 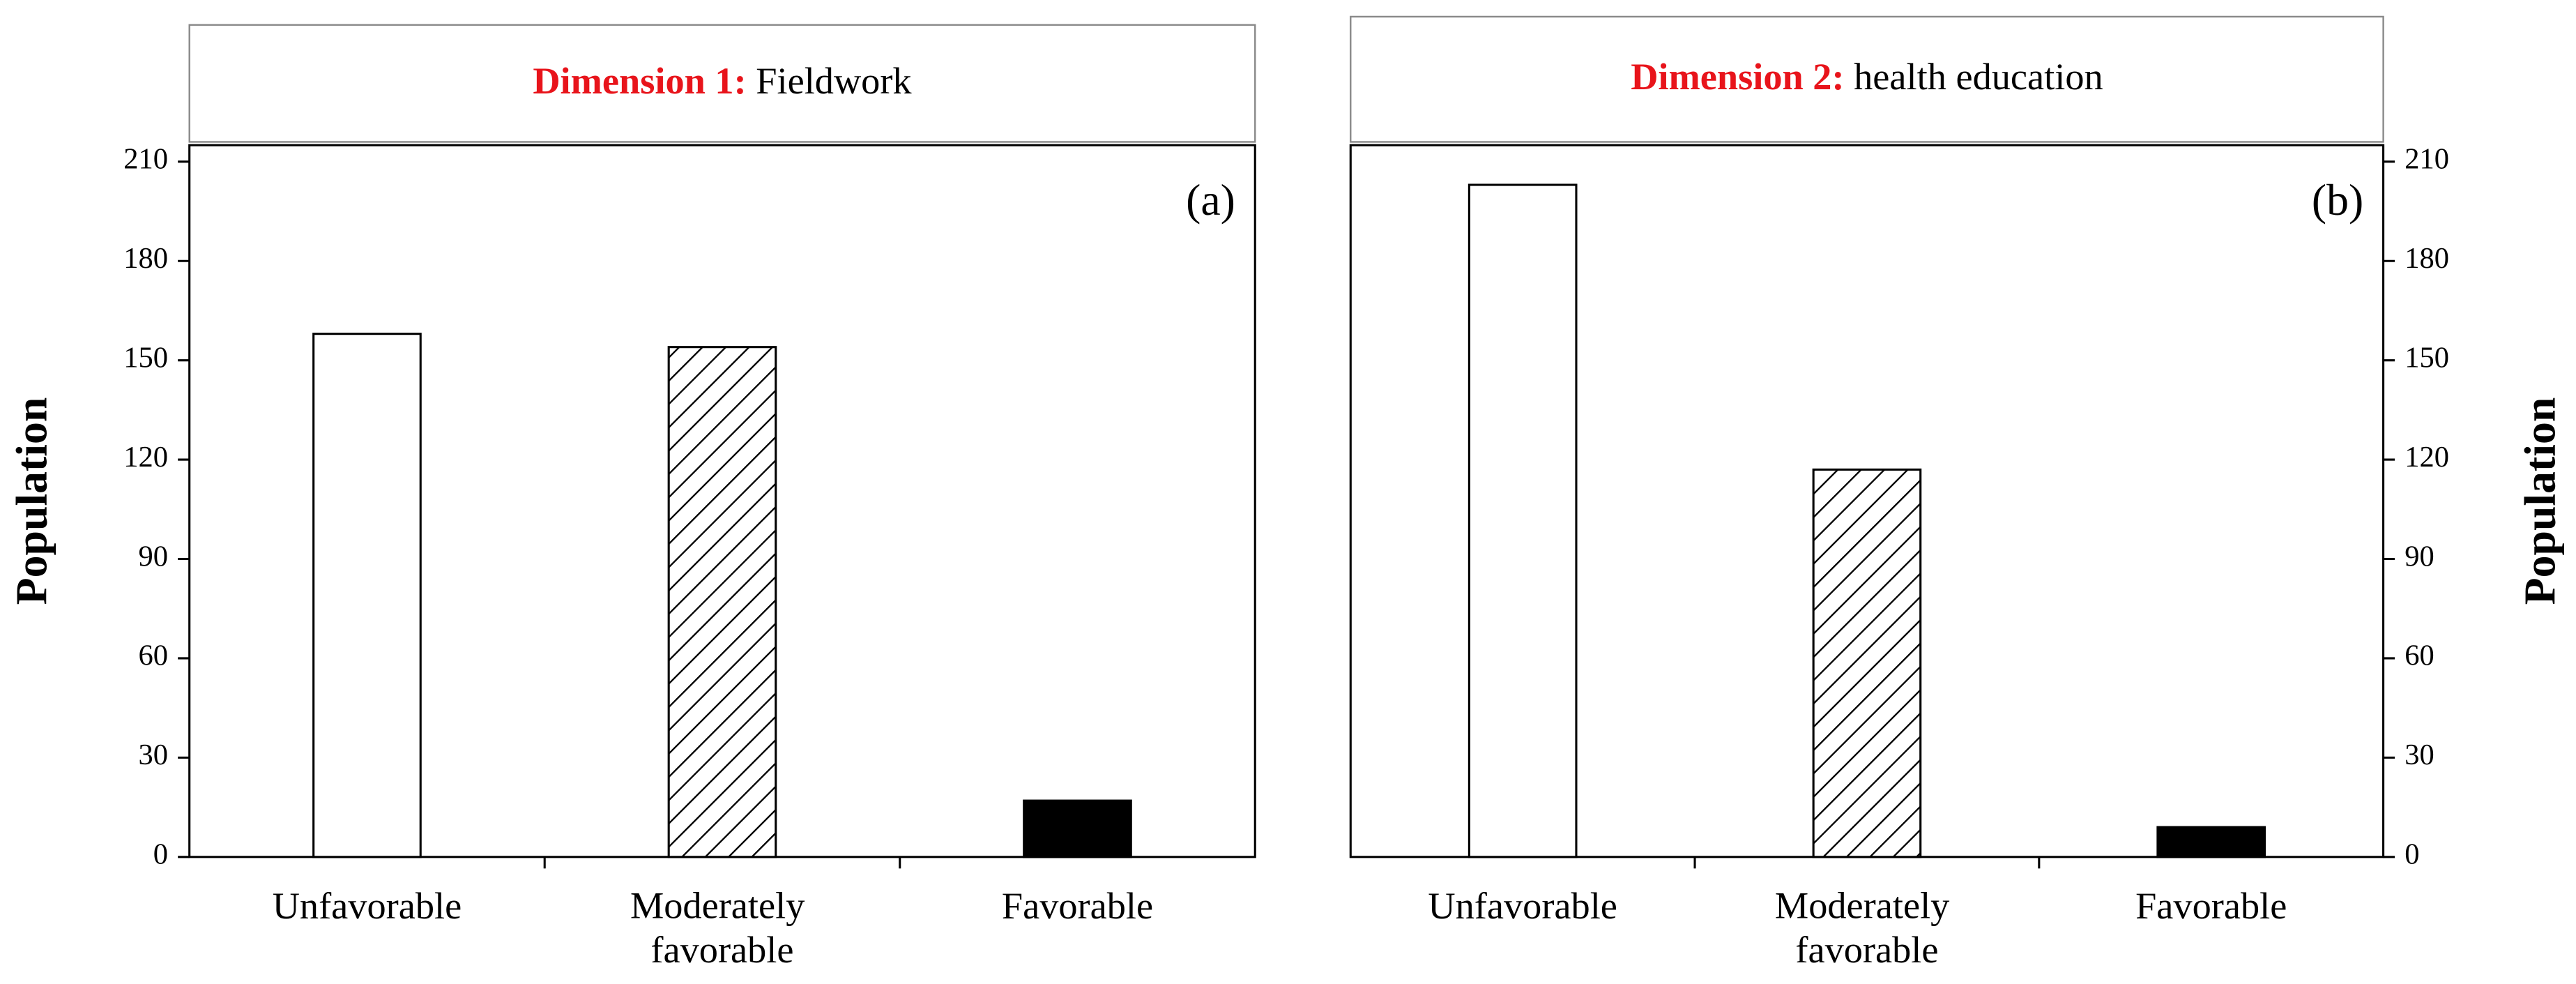 I want to click on chart-title: Dimension 2: health education, so click(x=1867, y=77).